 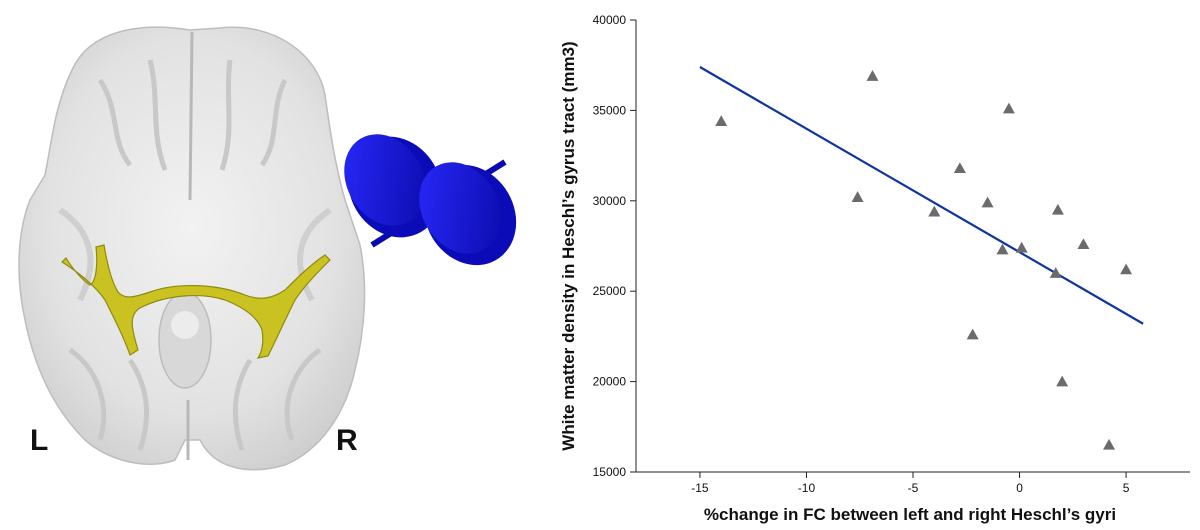 What do you see at coordinates (610, 472) in the screenshot?
I see `y-tick-label: 15000` at bounding box center [610, 472].